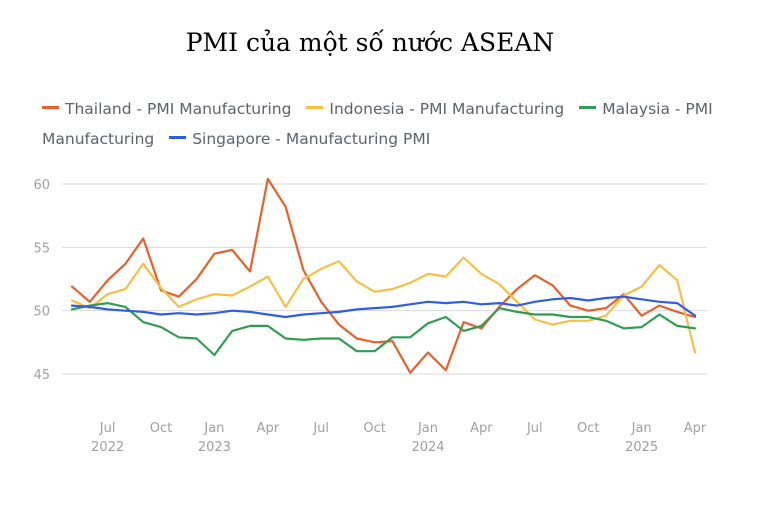  Describe the element at coordinates (41, 280) in the screenshot. I see `y-tick-labels: 45 50 55 60` at that location.